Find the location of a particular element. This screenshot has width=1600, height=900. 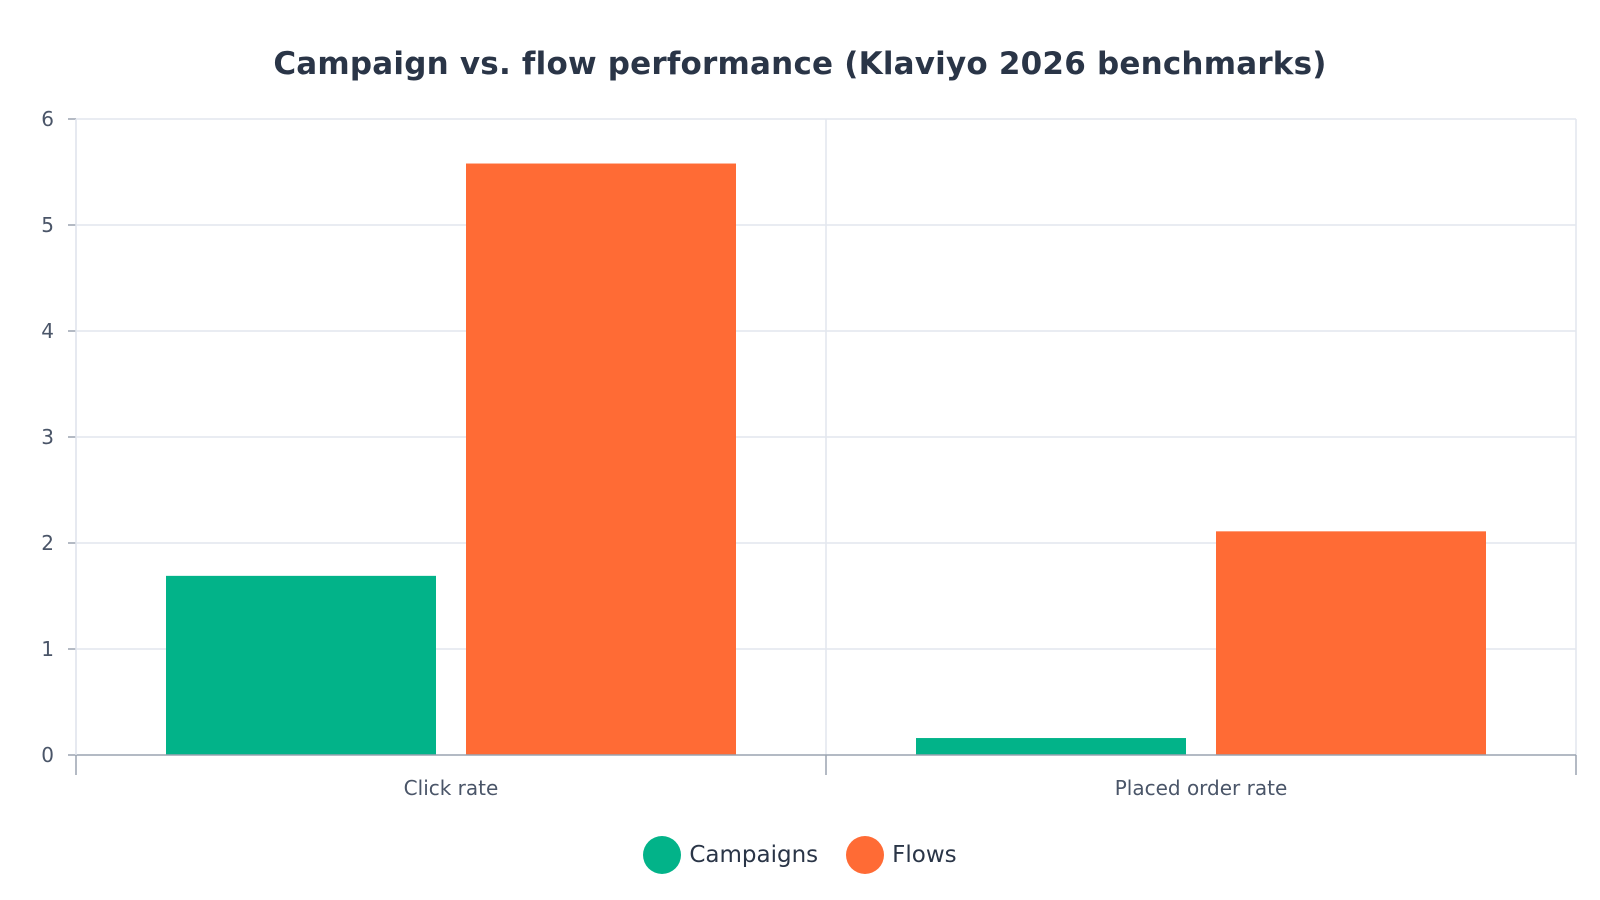

legend-label: Flows is located at coordinates (924, 855).